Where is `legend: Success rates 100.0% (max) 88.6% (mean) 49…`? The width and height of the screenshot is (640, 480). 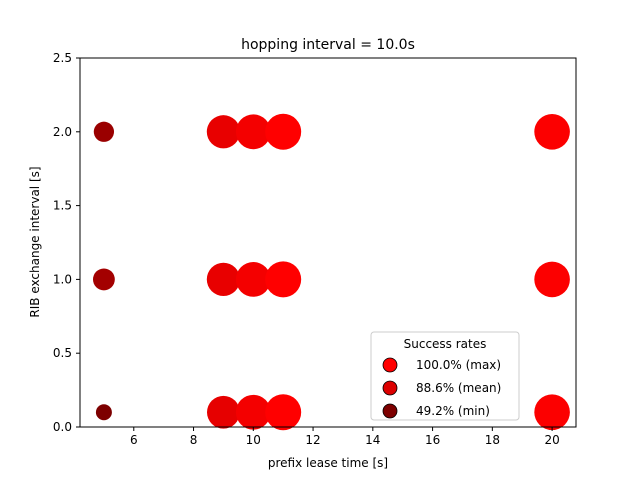 legend: Success rates 100.0% (max) 88.6% (mean) 49… is located at coordinates (445, 376).